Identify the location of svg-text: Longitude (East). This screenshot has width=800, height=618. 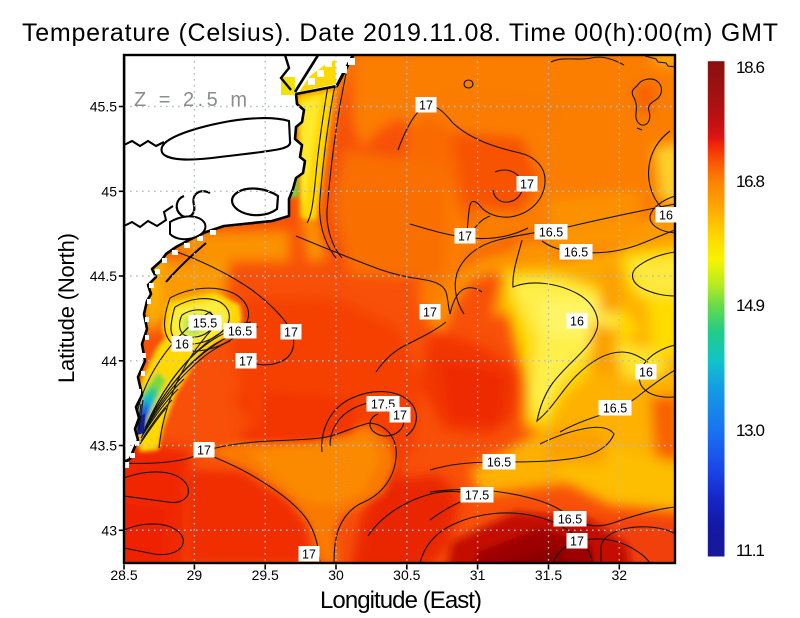
(401, 600).